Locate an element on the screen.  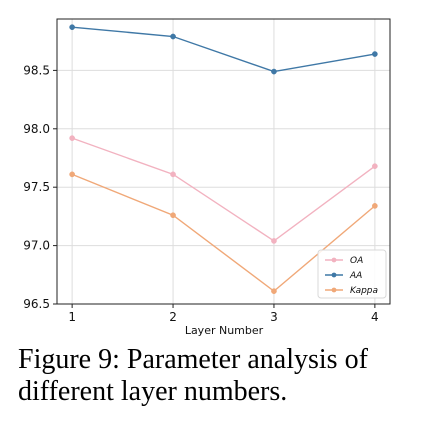
x-tick-label: 3 is located at coordinates (274, 317).